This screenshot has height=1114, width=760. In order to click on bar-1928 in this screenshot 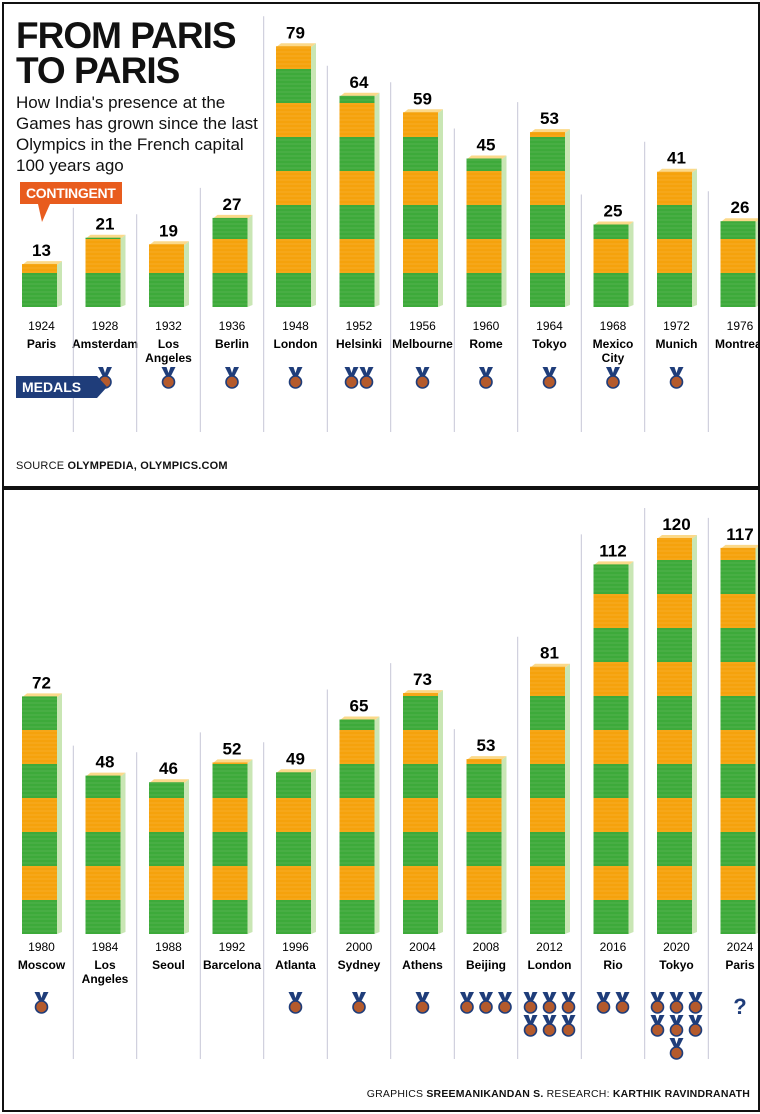, I will do `click(105, 270)`.